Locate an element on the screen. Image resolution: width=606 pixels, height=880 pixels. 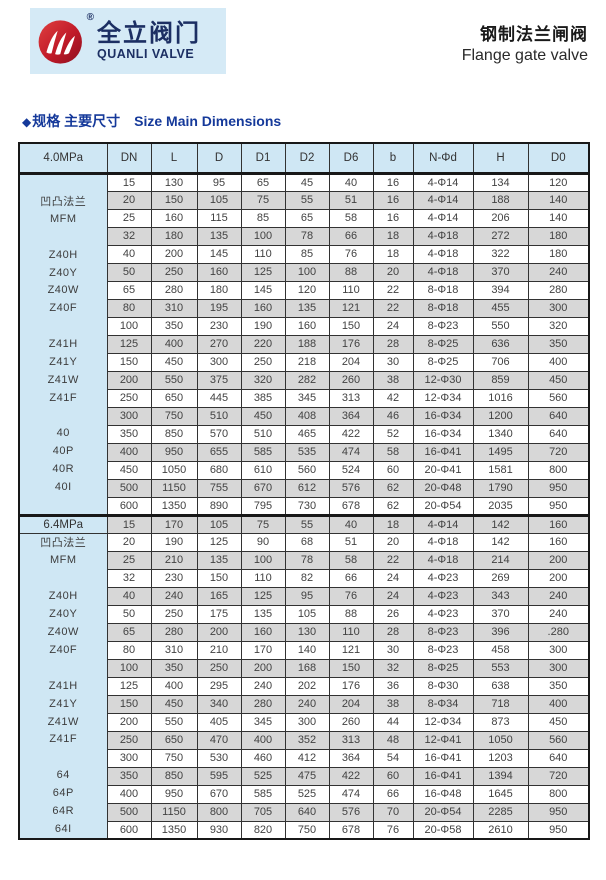
dimension-cell: 4-Φ14 is located at coordinates (443, 200).